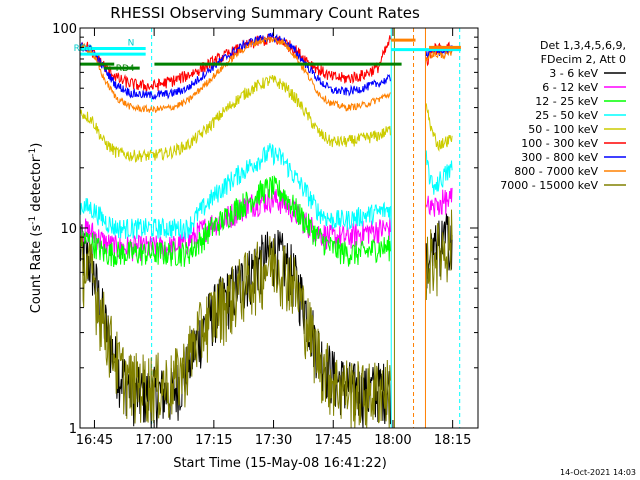 The width and height of the screenshot is (640, 480). I want to click on y-axis-label-tail: detector, so click(36, 186).